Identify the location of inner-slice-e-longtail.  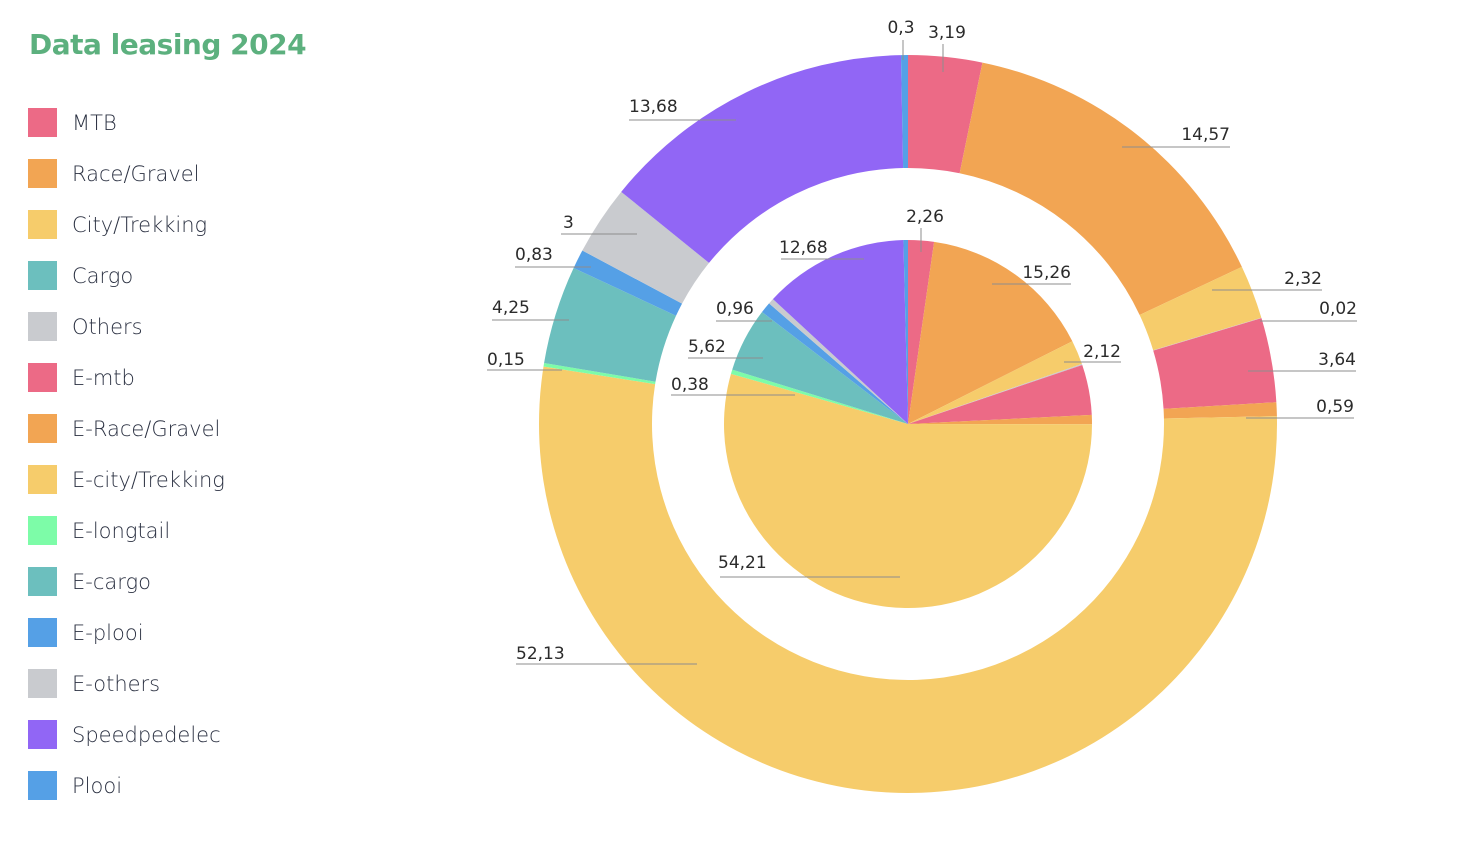
(819, 396).